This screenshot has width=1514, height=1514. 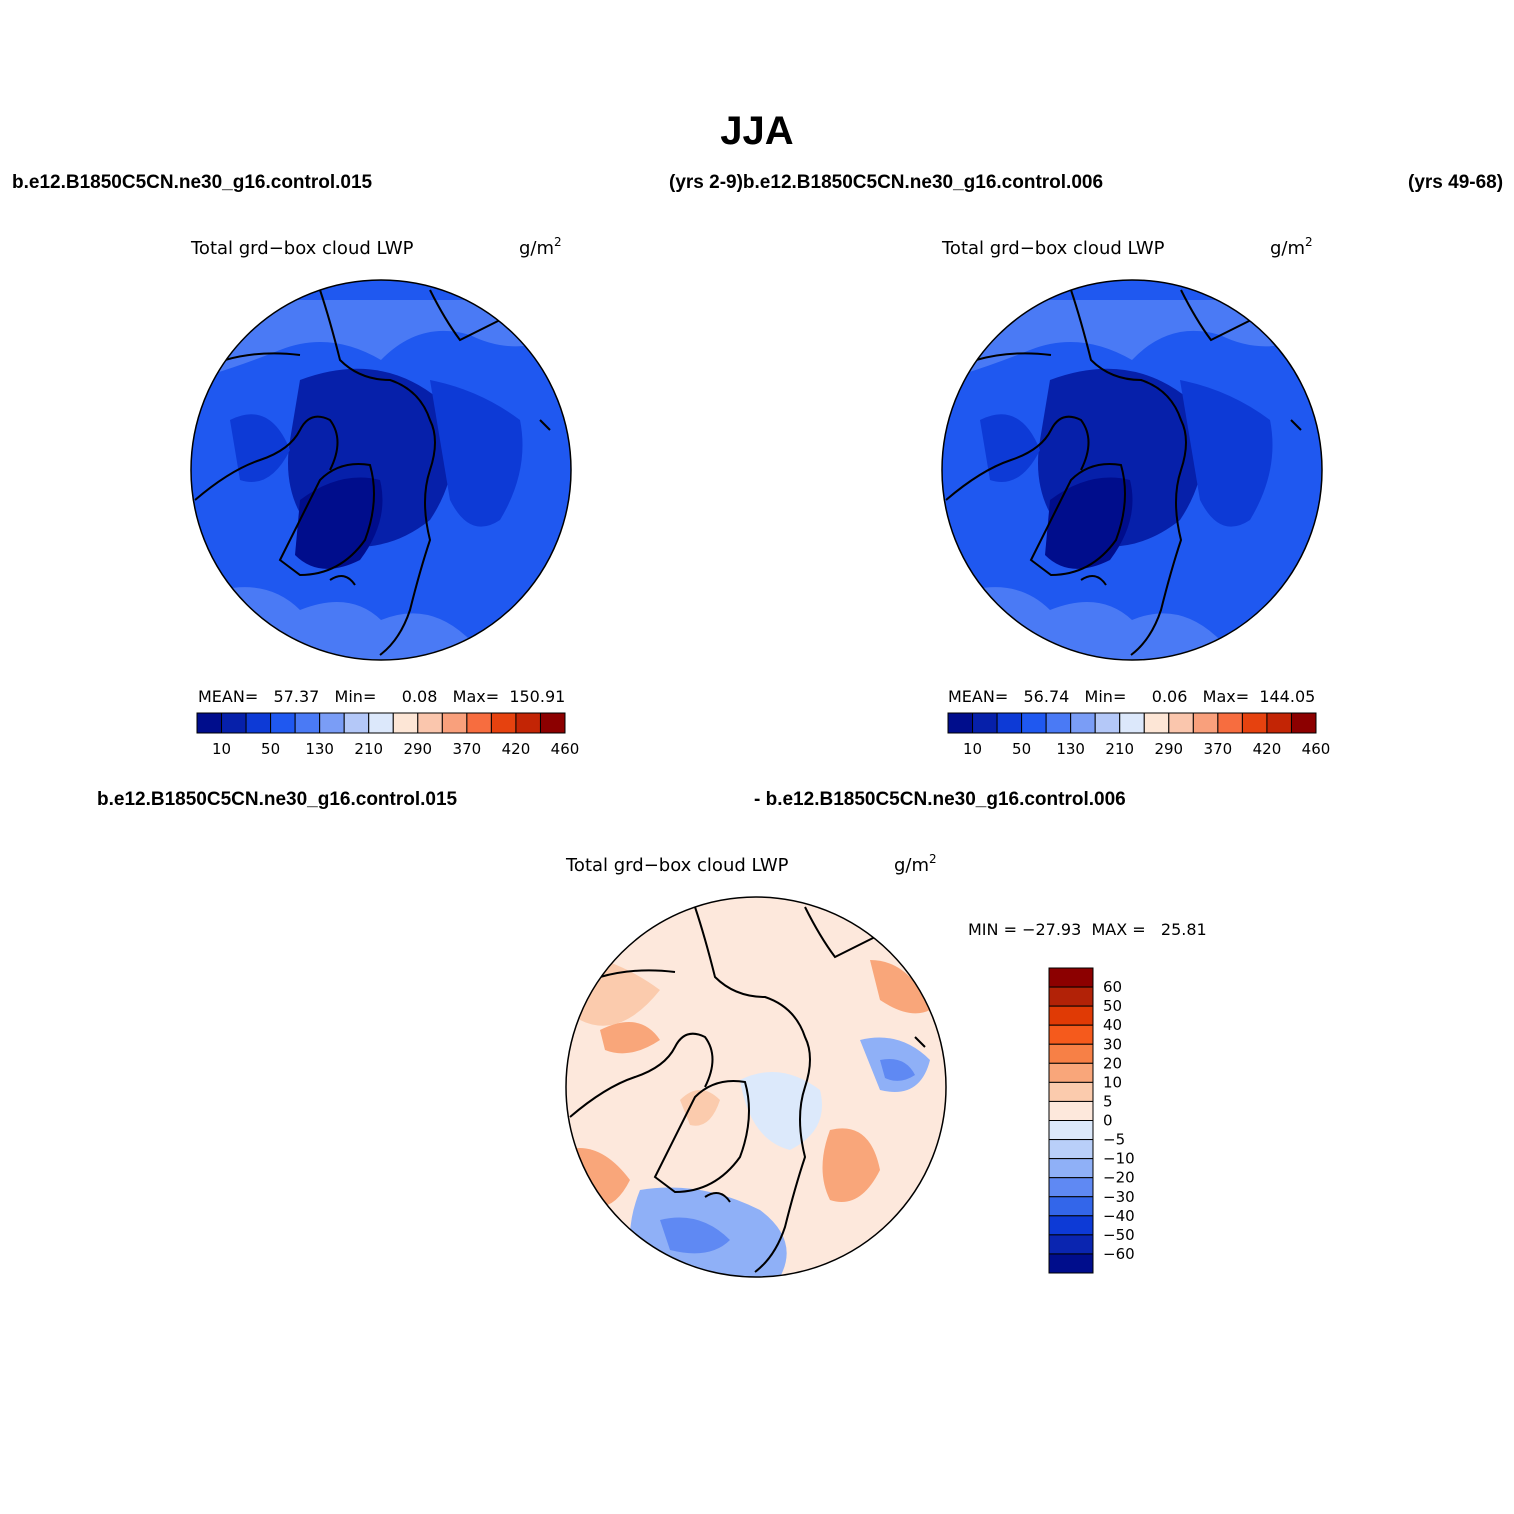 I want to click on colorbar-left: 10 50 130 210 290 370 420 460, so click(x=388, y=735).